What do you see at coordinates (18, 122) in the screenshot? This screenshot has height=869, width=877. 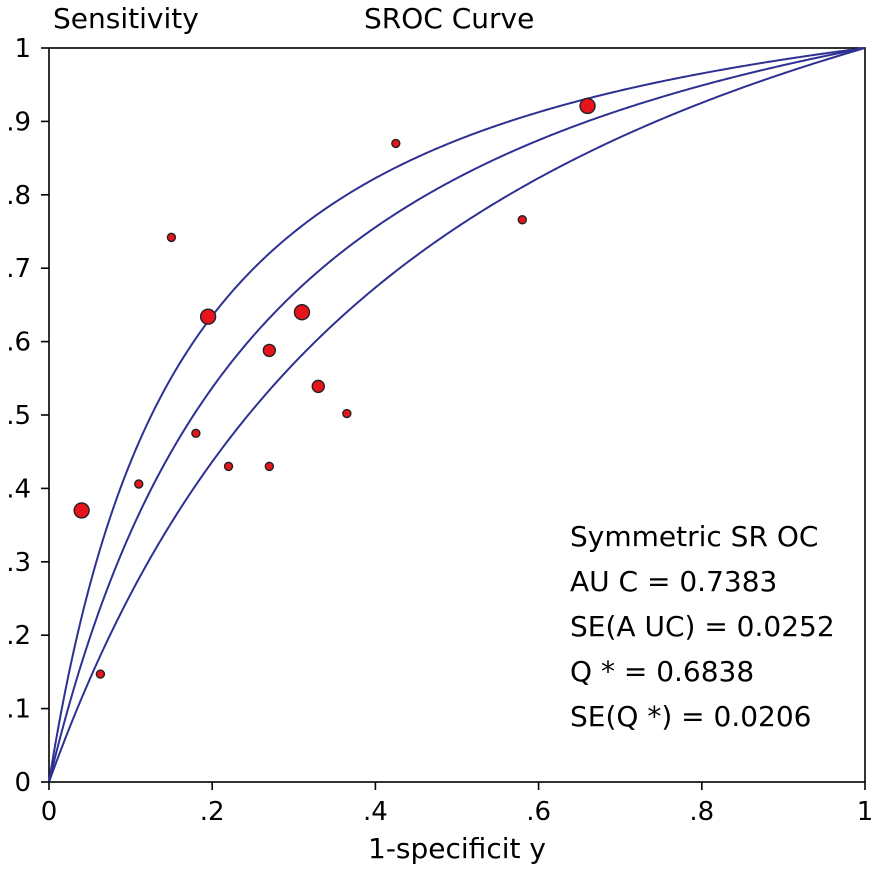 I see `y-tick-label: .9` at bounding box center [18, 122].